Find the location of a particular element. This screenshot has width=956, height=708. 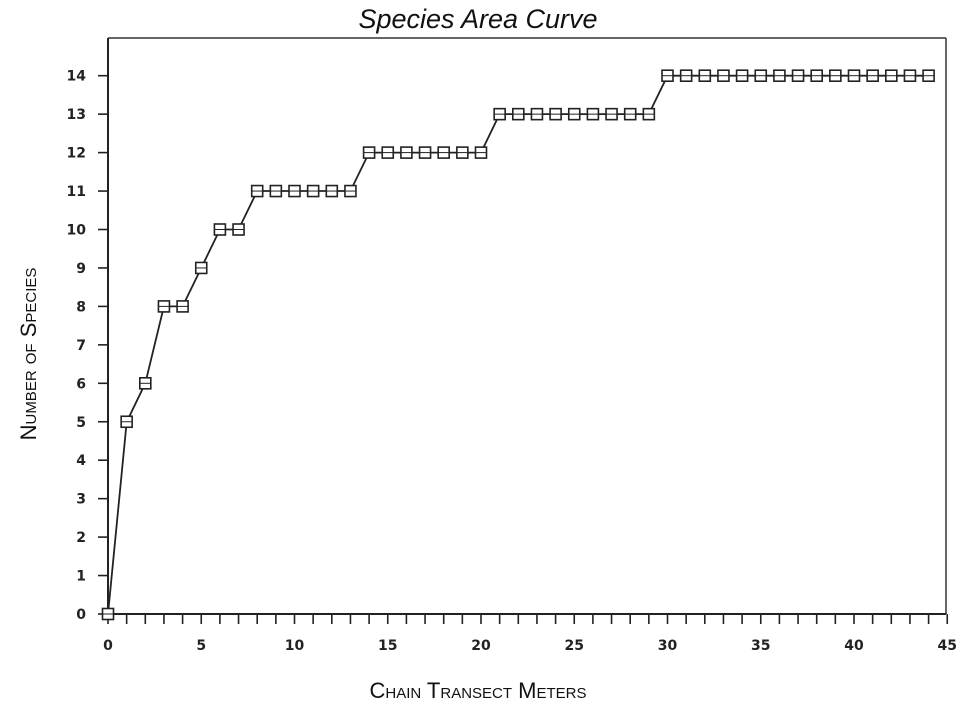

y-tick-label: 3 is located at coordinates (81, 500).